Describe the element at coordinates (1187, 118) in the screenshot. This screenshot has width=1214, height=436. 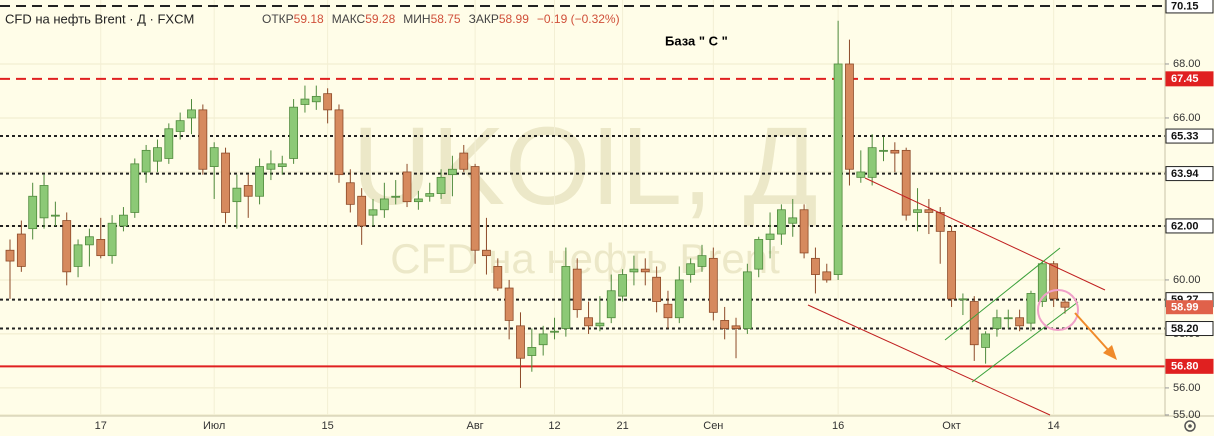
I see `y-tick-label: 66.00` at that location.